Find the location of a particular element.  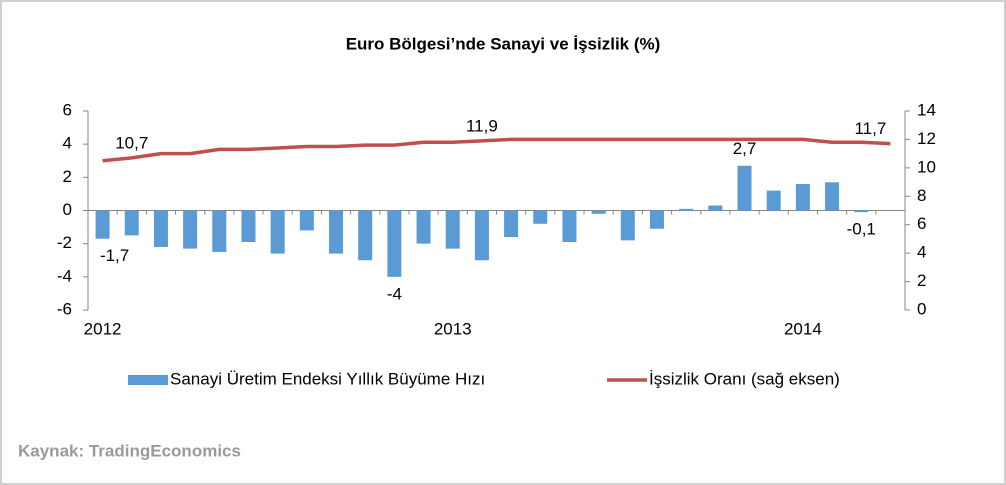

line is located at coordinates (496, 150).